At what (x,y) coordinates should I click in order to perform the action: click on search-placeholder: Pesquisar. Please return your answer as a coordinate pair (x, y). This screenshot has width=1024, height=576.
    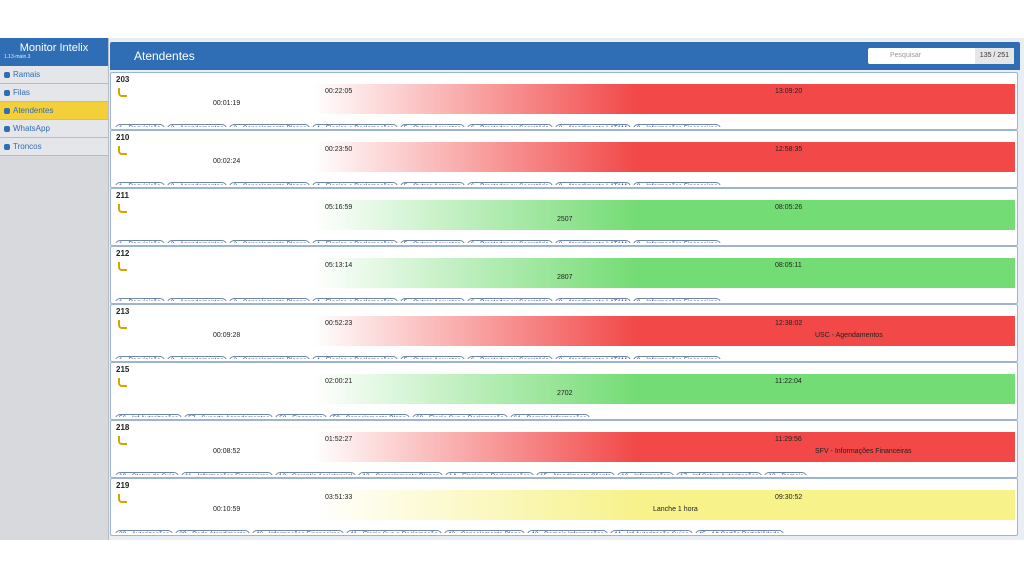
    Looking at the image, I should click on (906, 55).